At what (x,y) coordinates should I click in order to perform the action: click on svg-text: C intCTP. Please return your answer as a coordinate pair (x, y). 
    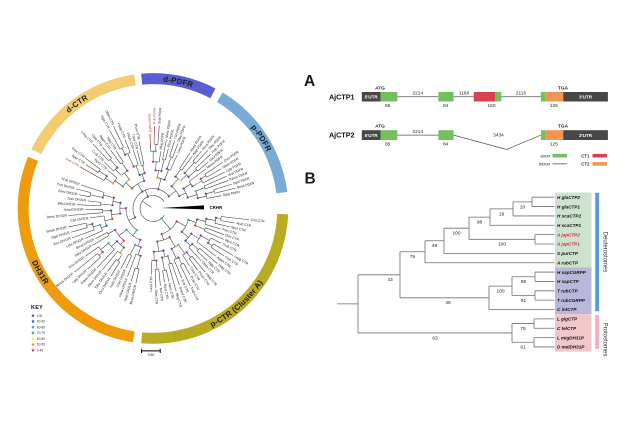
    Looking at the image, I should click on (567, 309).